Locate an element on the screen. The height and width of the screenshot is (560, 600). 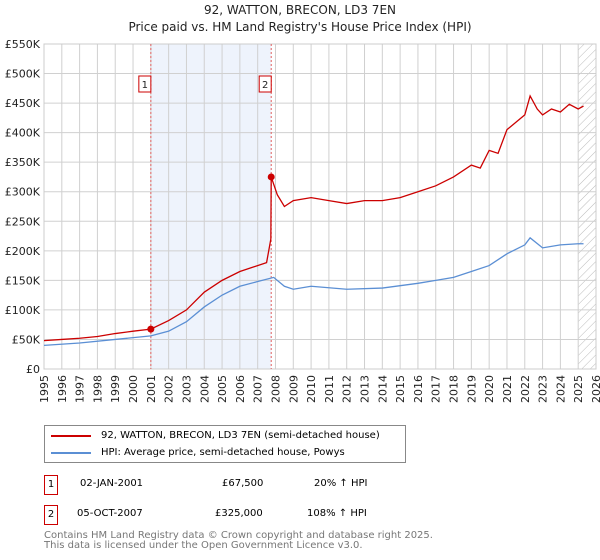
sale-row: 2 05-OCT-2007 £325,000 108% ↑ HPI is located at coordinates (244, 515).